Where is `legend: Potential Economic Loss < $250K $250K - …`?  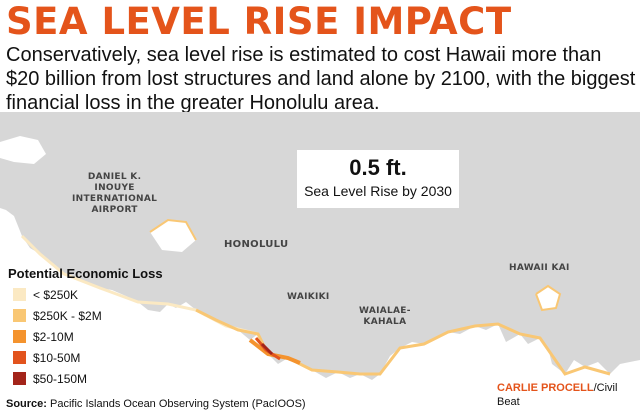 legend: Potential Economic Loss < $250K $250K - … is located at coordinates (85, 327).